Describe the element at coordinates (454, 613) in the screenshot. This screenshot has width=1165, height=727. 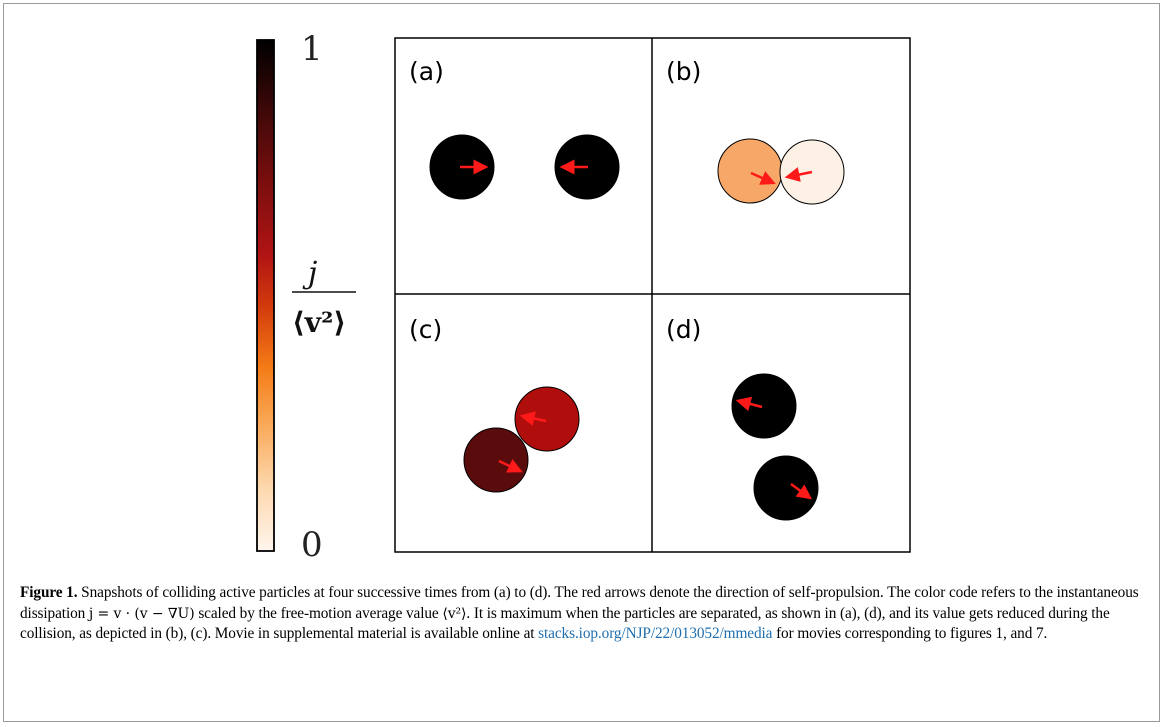
I see `caption-formula-average: ⟨v²⟩` at that location.